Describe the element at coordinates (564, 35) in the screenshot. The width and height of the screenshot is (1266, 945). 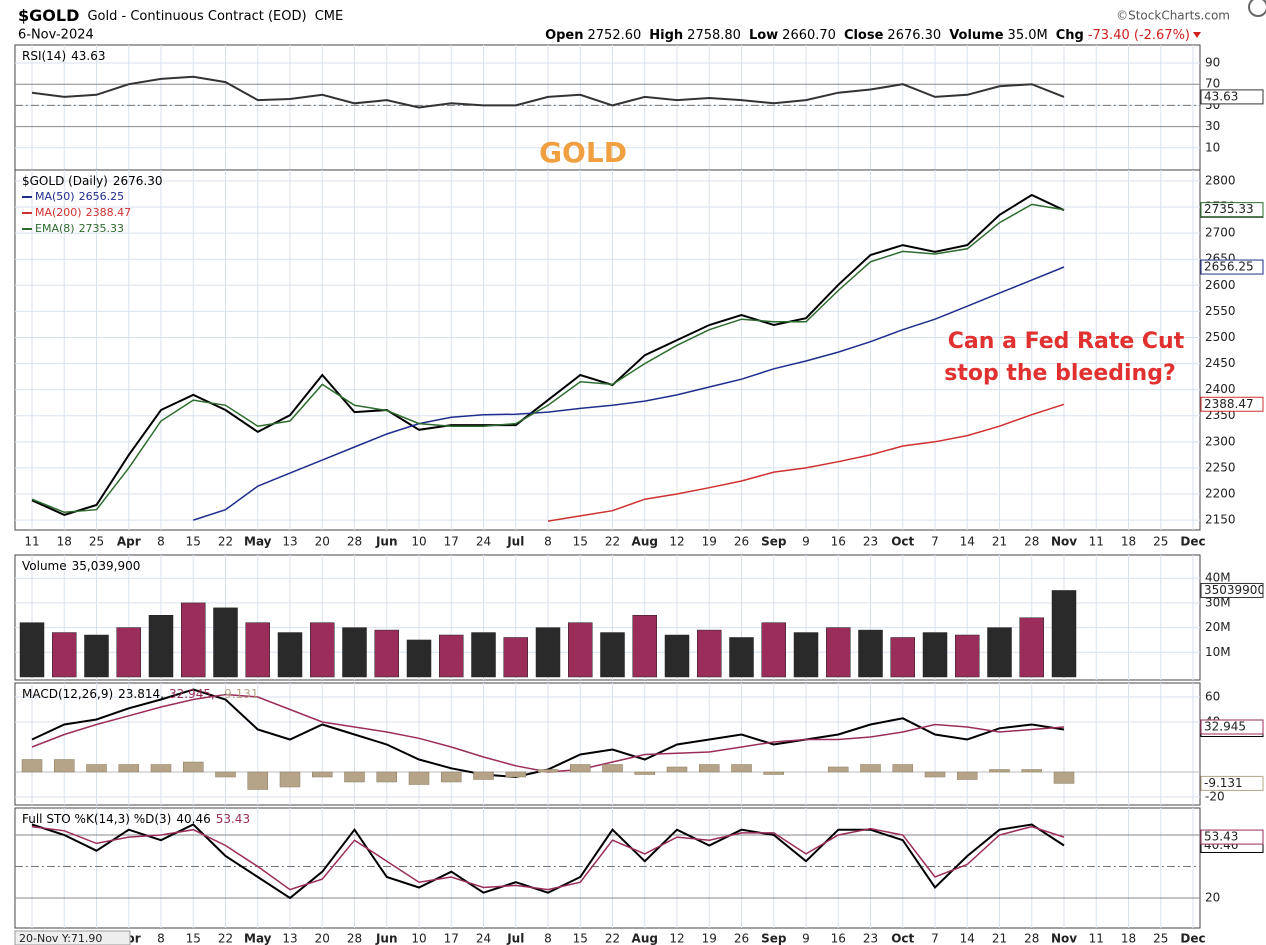
I see `quote-label: Open` at that location.